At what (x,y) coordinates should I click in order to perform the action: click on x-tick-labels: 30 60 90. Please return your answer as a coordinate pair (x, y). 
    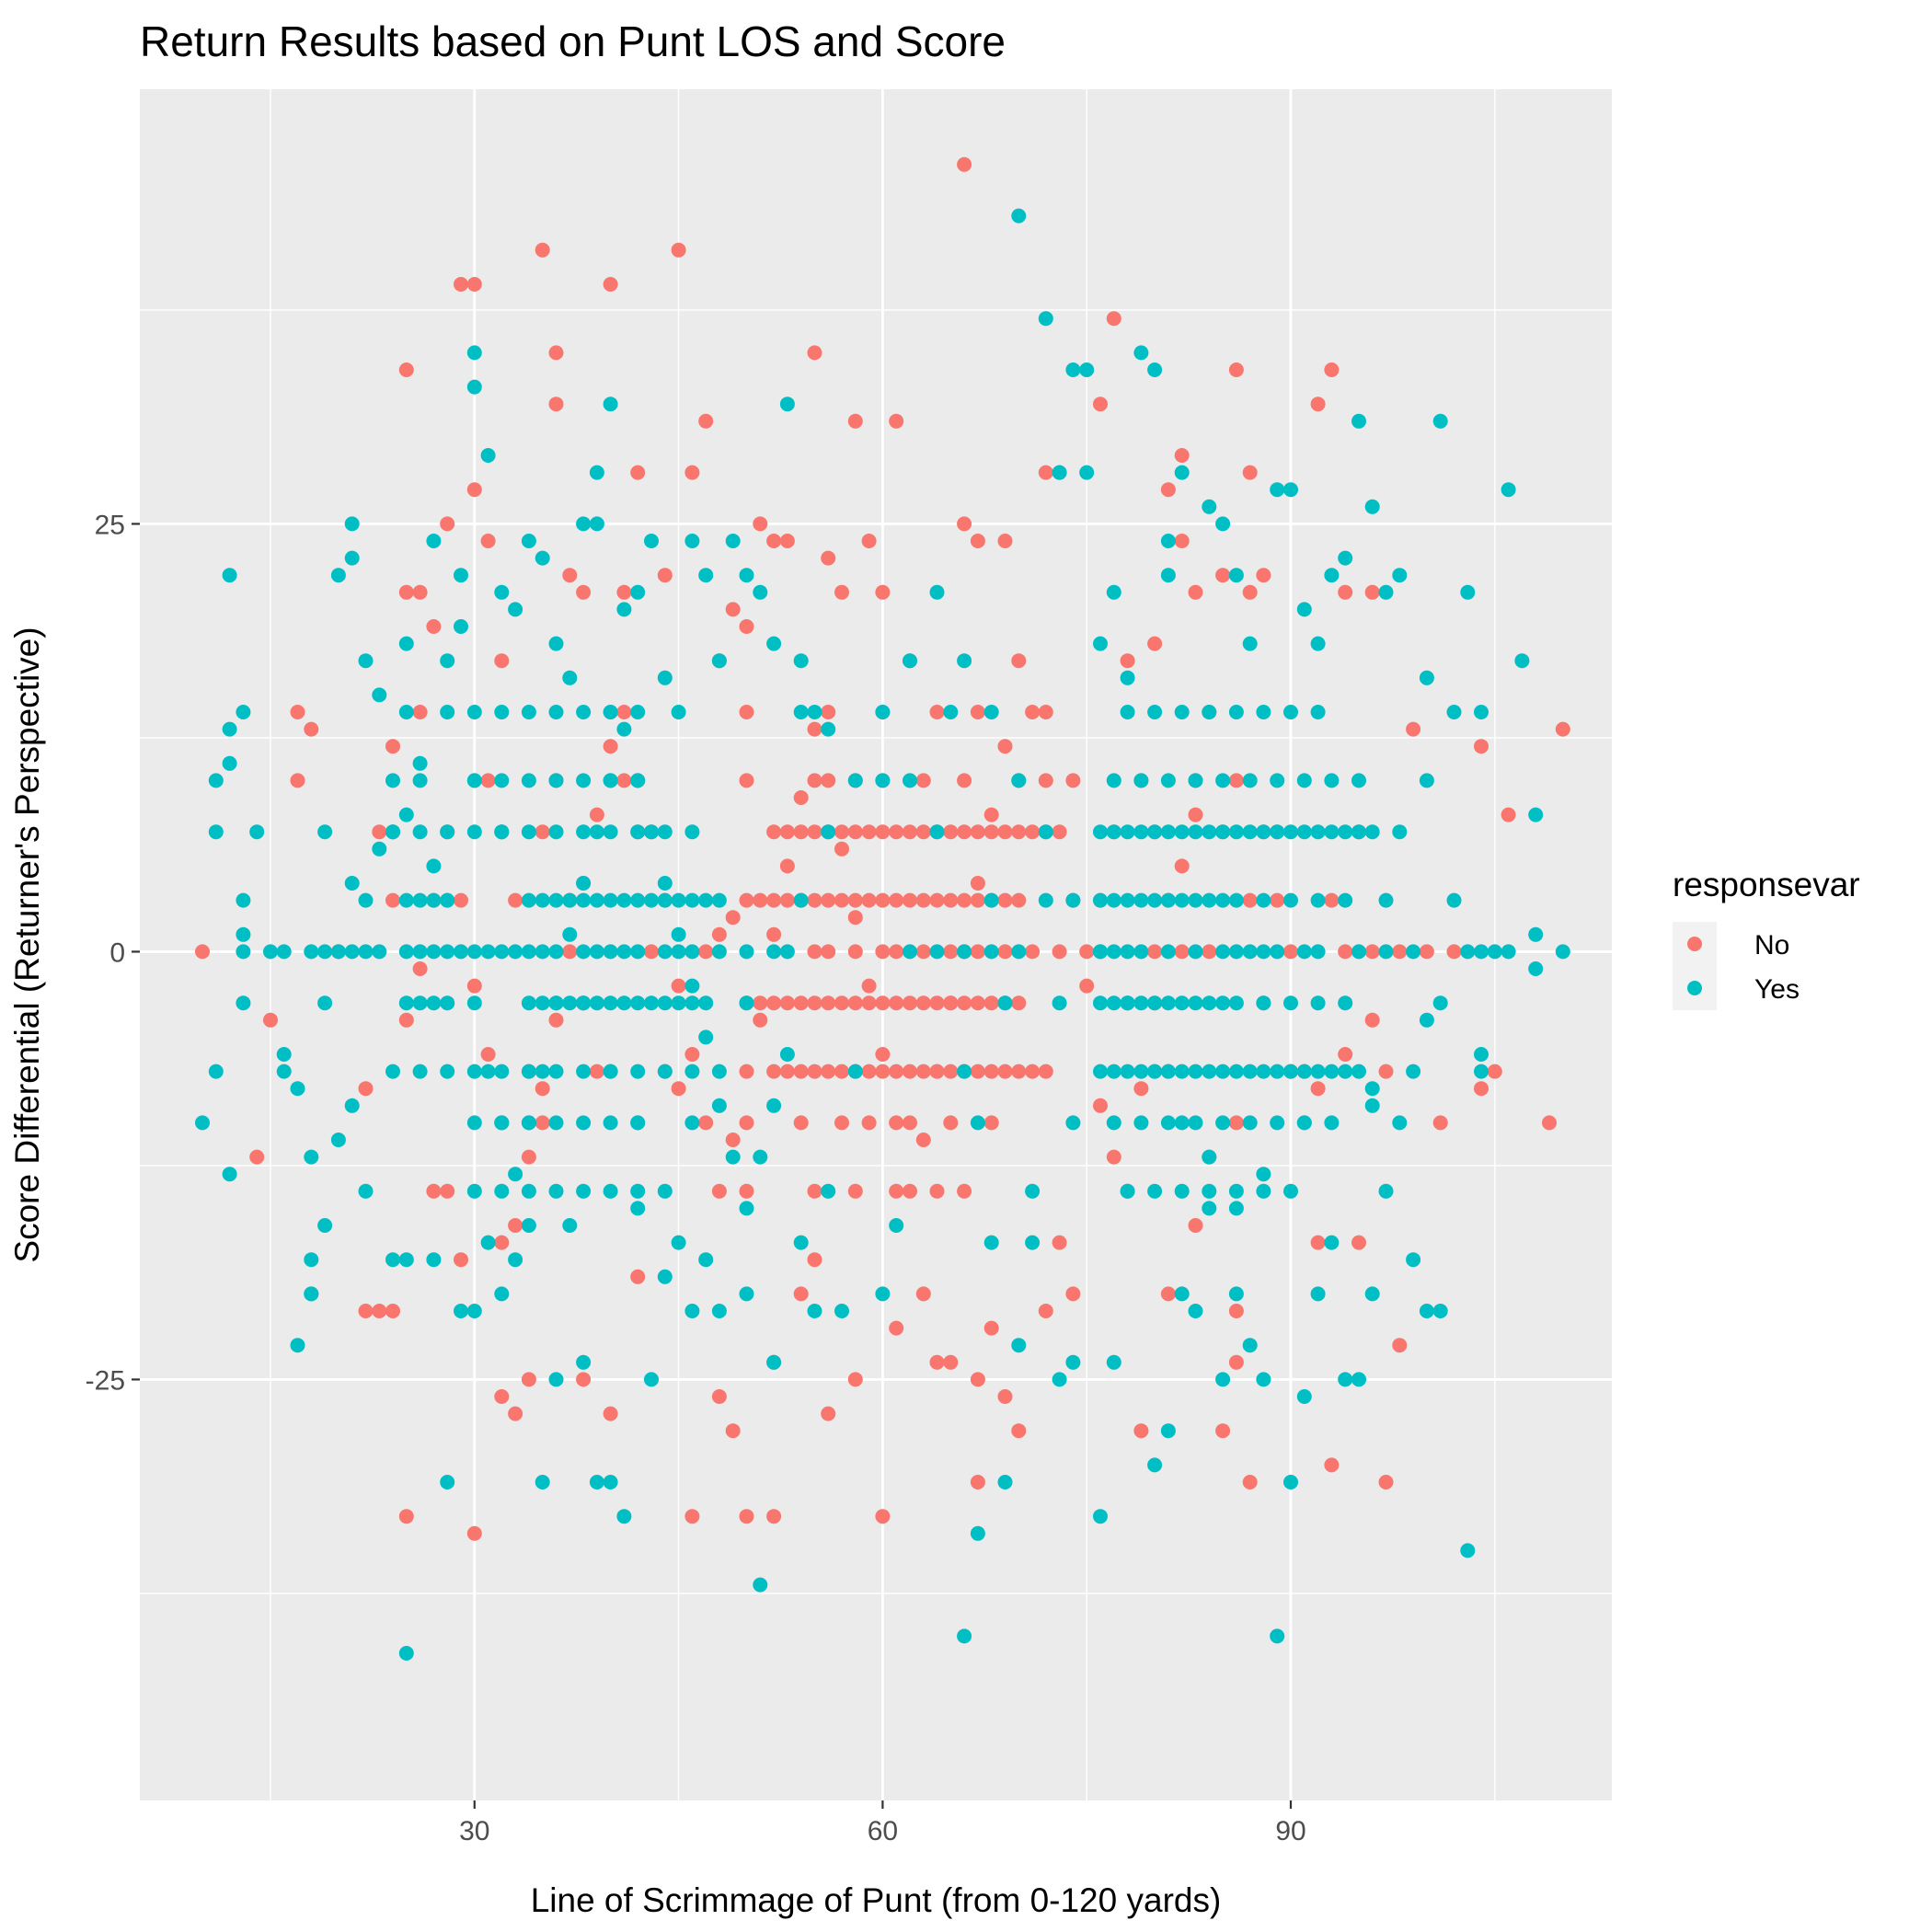
    Looking at the image, I should click on (882, 1831).